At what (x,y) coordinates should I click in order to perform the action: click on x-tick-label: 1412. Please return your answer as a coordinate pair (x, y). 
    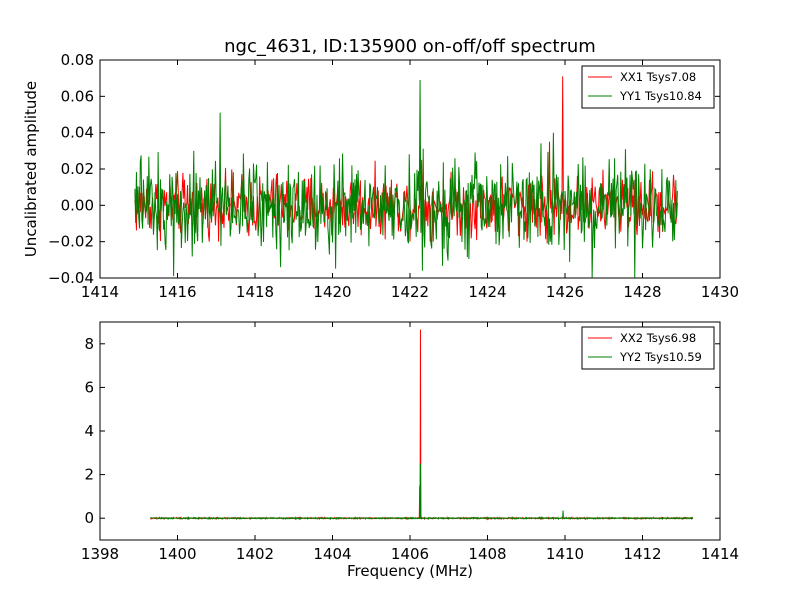
    Looking at the image, I should click on (642, 554).